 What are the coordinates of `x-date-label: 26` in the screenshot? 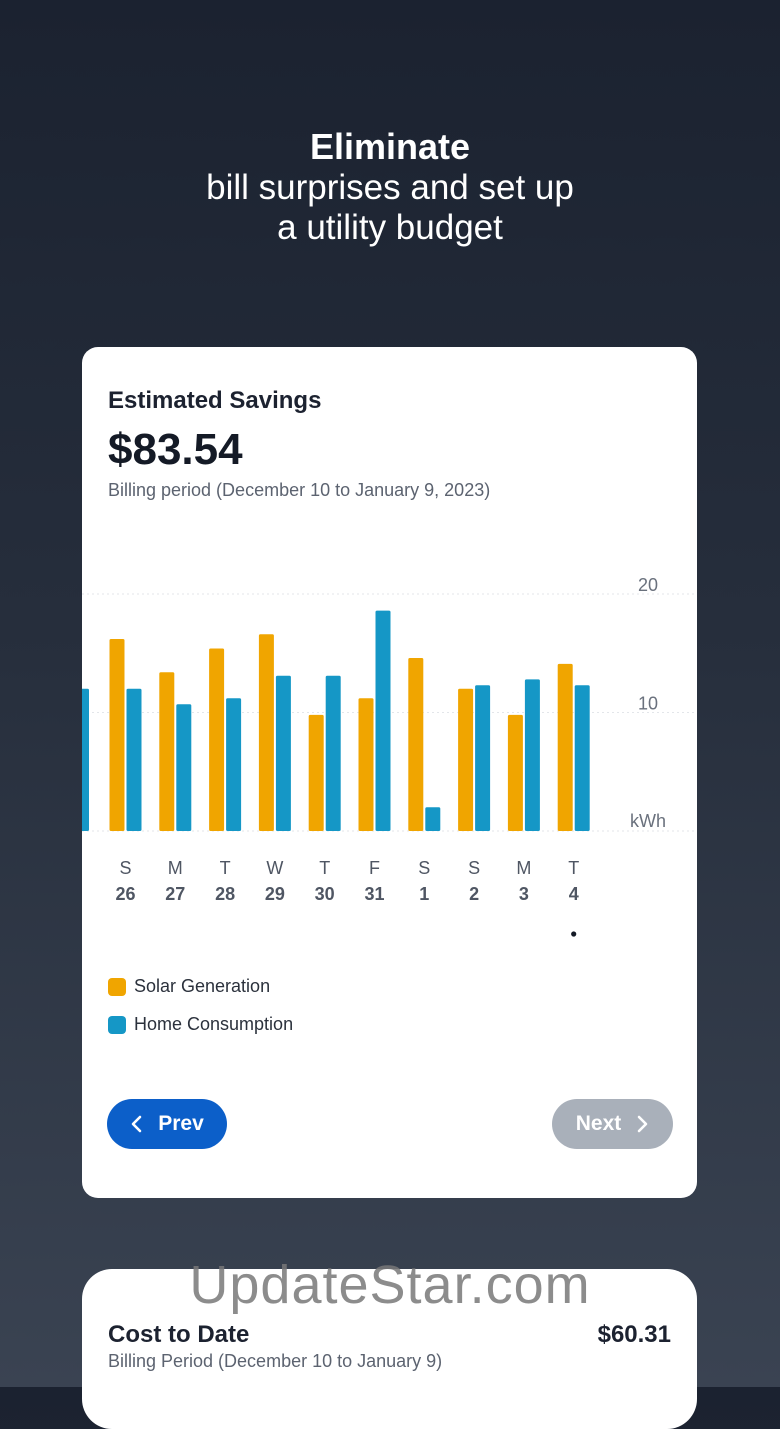 It's located at (125, 894).